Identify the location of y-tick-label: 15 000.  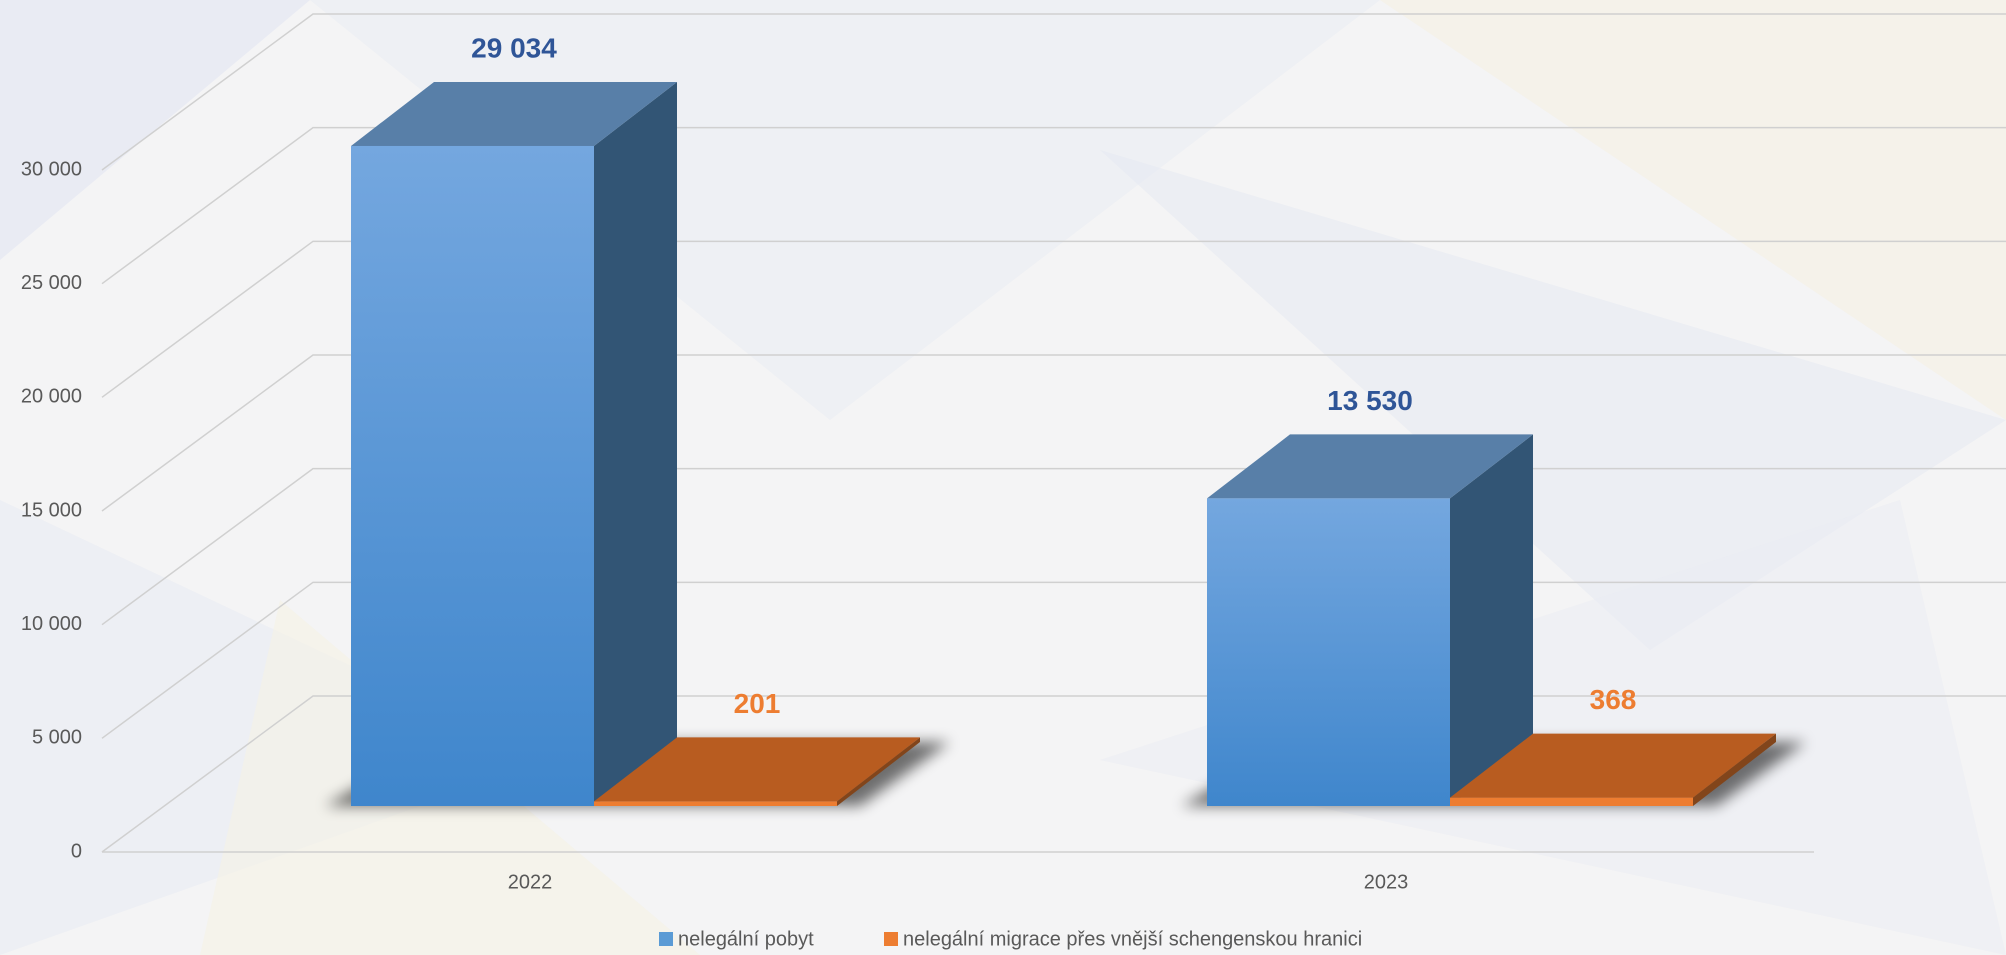
(51, 510).